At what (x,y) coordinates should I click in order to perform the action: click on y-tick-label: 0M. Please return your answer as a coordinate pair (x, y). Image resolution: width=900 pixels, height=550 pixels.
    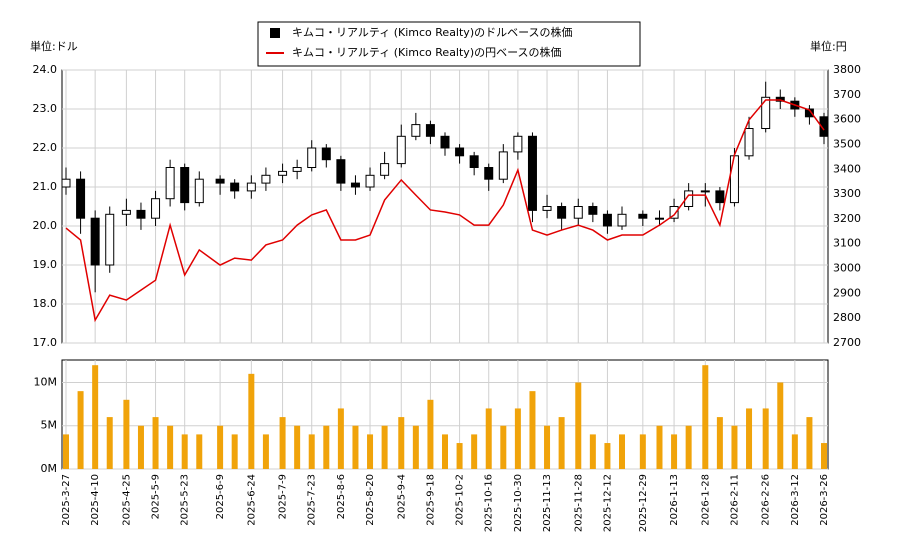
    Looking at the image, I should click on (49, 468).